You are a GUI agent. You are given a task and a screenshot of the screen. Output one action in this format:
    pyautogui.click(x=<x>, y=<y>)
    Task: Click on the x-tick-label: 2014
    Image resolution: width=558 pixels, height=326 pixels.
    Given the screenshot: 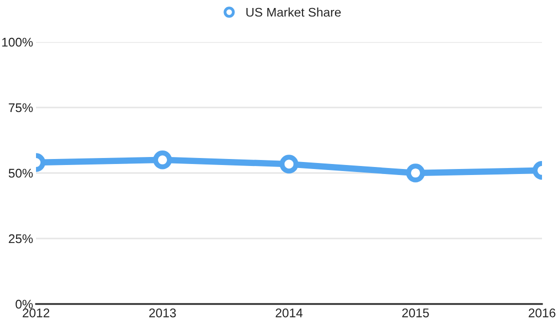 What is the action you would take?
    pyautogui.click(x=289, y=313)
    